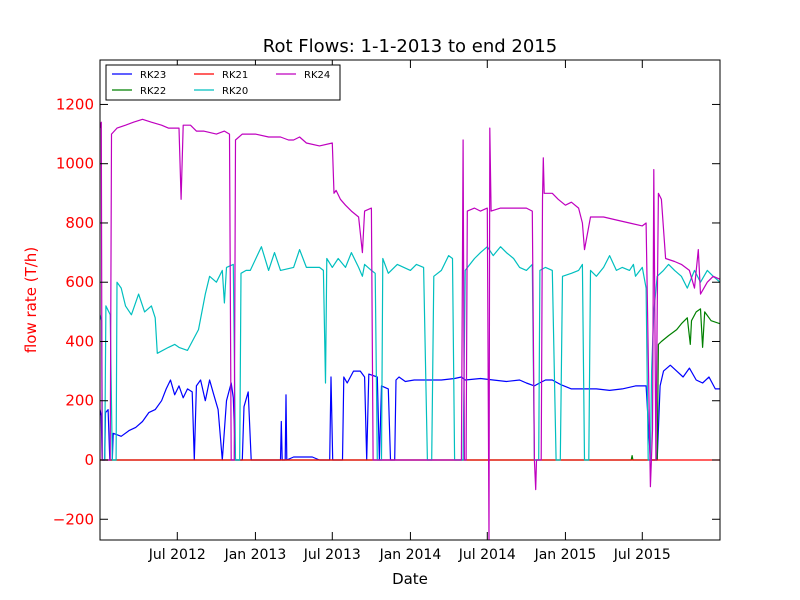  Describe the element at coordinates (153, 91) in the screenshot. I see `legend-label-rk22: RK22` at that location.